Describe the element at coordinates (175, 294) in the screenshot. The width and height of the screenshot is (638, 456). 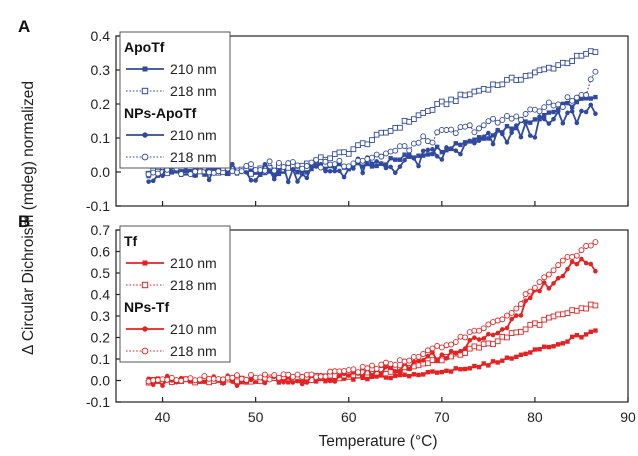
I see `legend-box` at that location.